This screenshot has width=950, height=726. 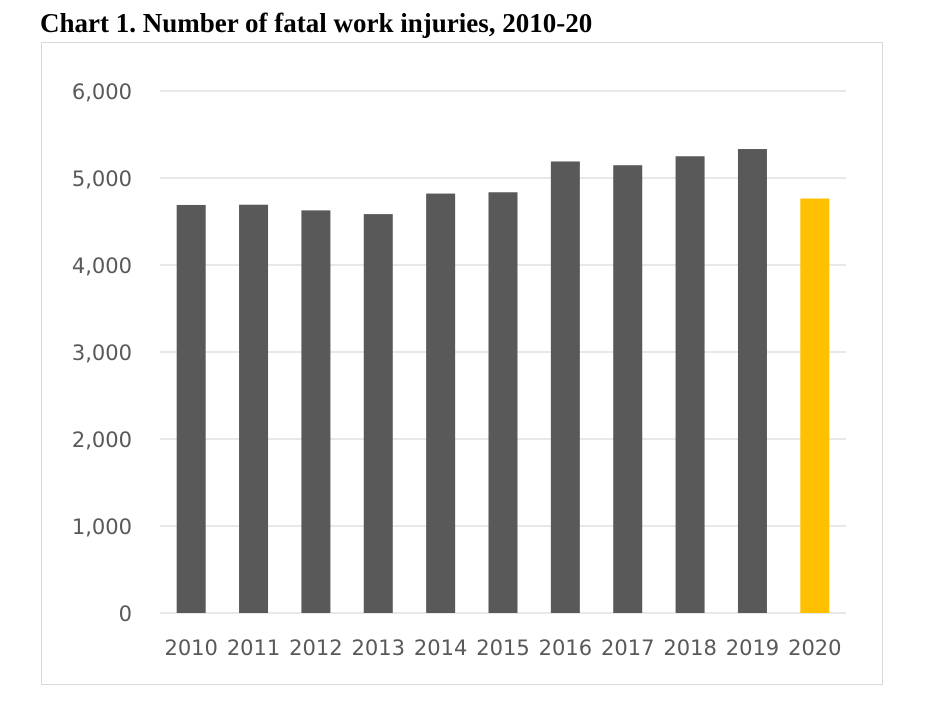 I want to click on bar-2013, so click(x=378, y=414).